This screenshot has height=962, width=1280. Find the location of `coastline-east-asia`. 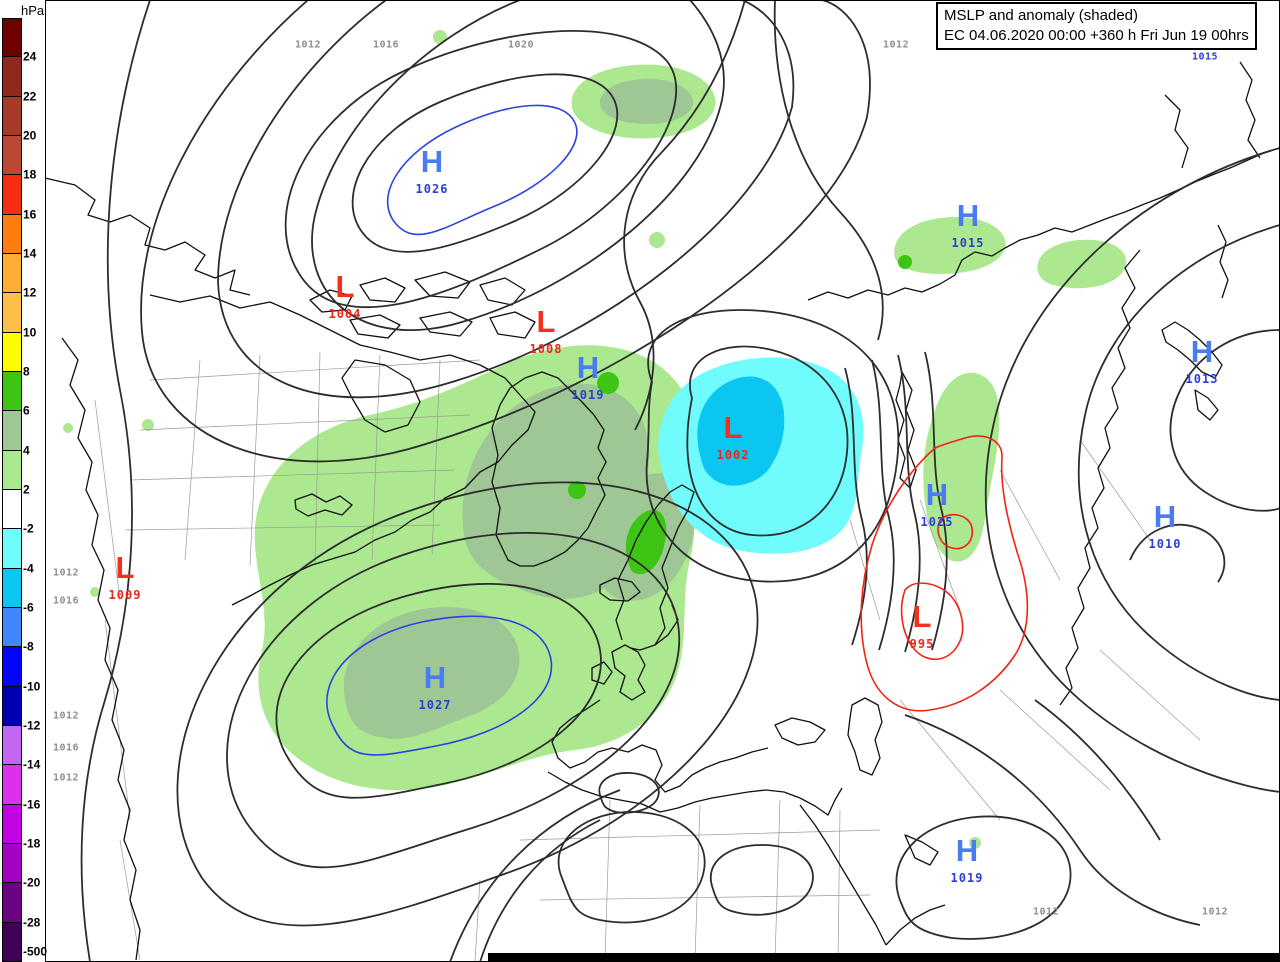

coastline-east-asia is located at coordinates (1100, 477).